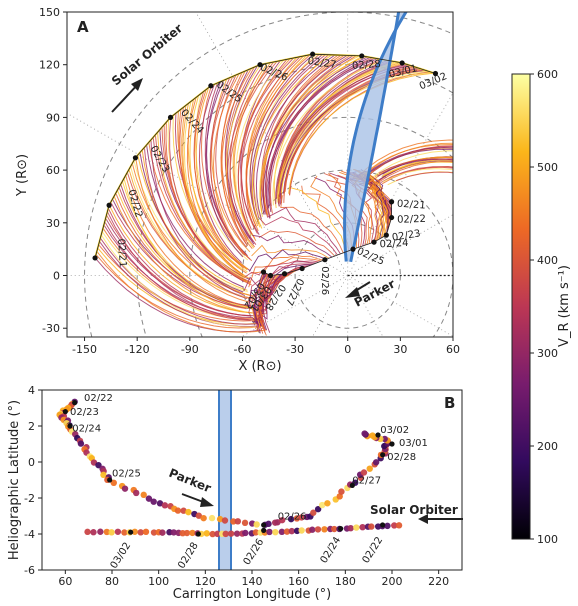  Describe the element at coordinates (207, 502) in the screenshot. I see `panel-b-parker-arrowhead` at that location.